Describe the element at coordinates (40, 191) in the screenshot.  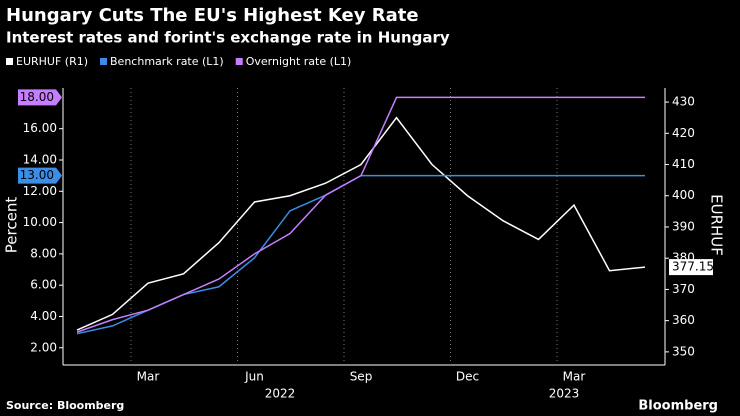
I see `y-tick-label: 12.00` at that location.